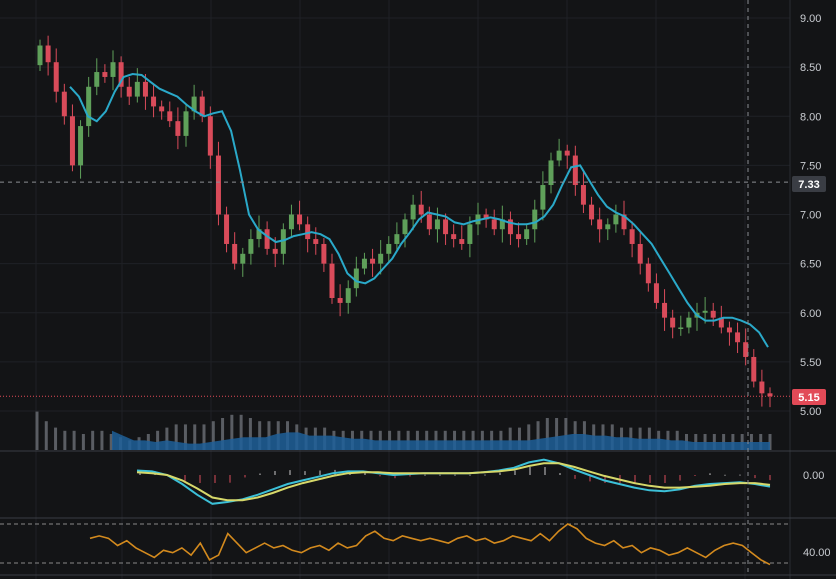 The width and height of the screenshot is (836, 579). Describe the element at coordinates (810, 68) in the screenshot. I see `price-tick-label: 8.50` at that location.